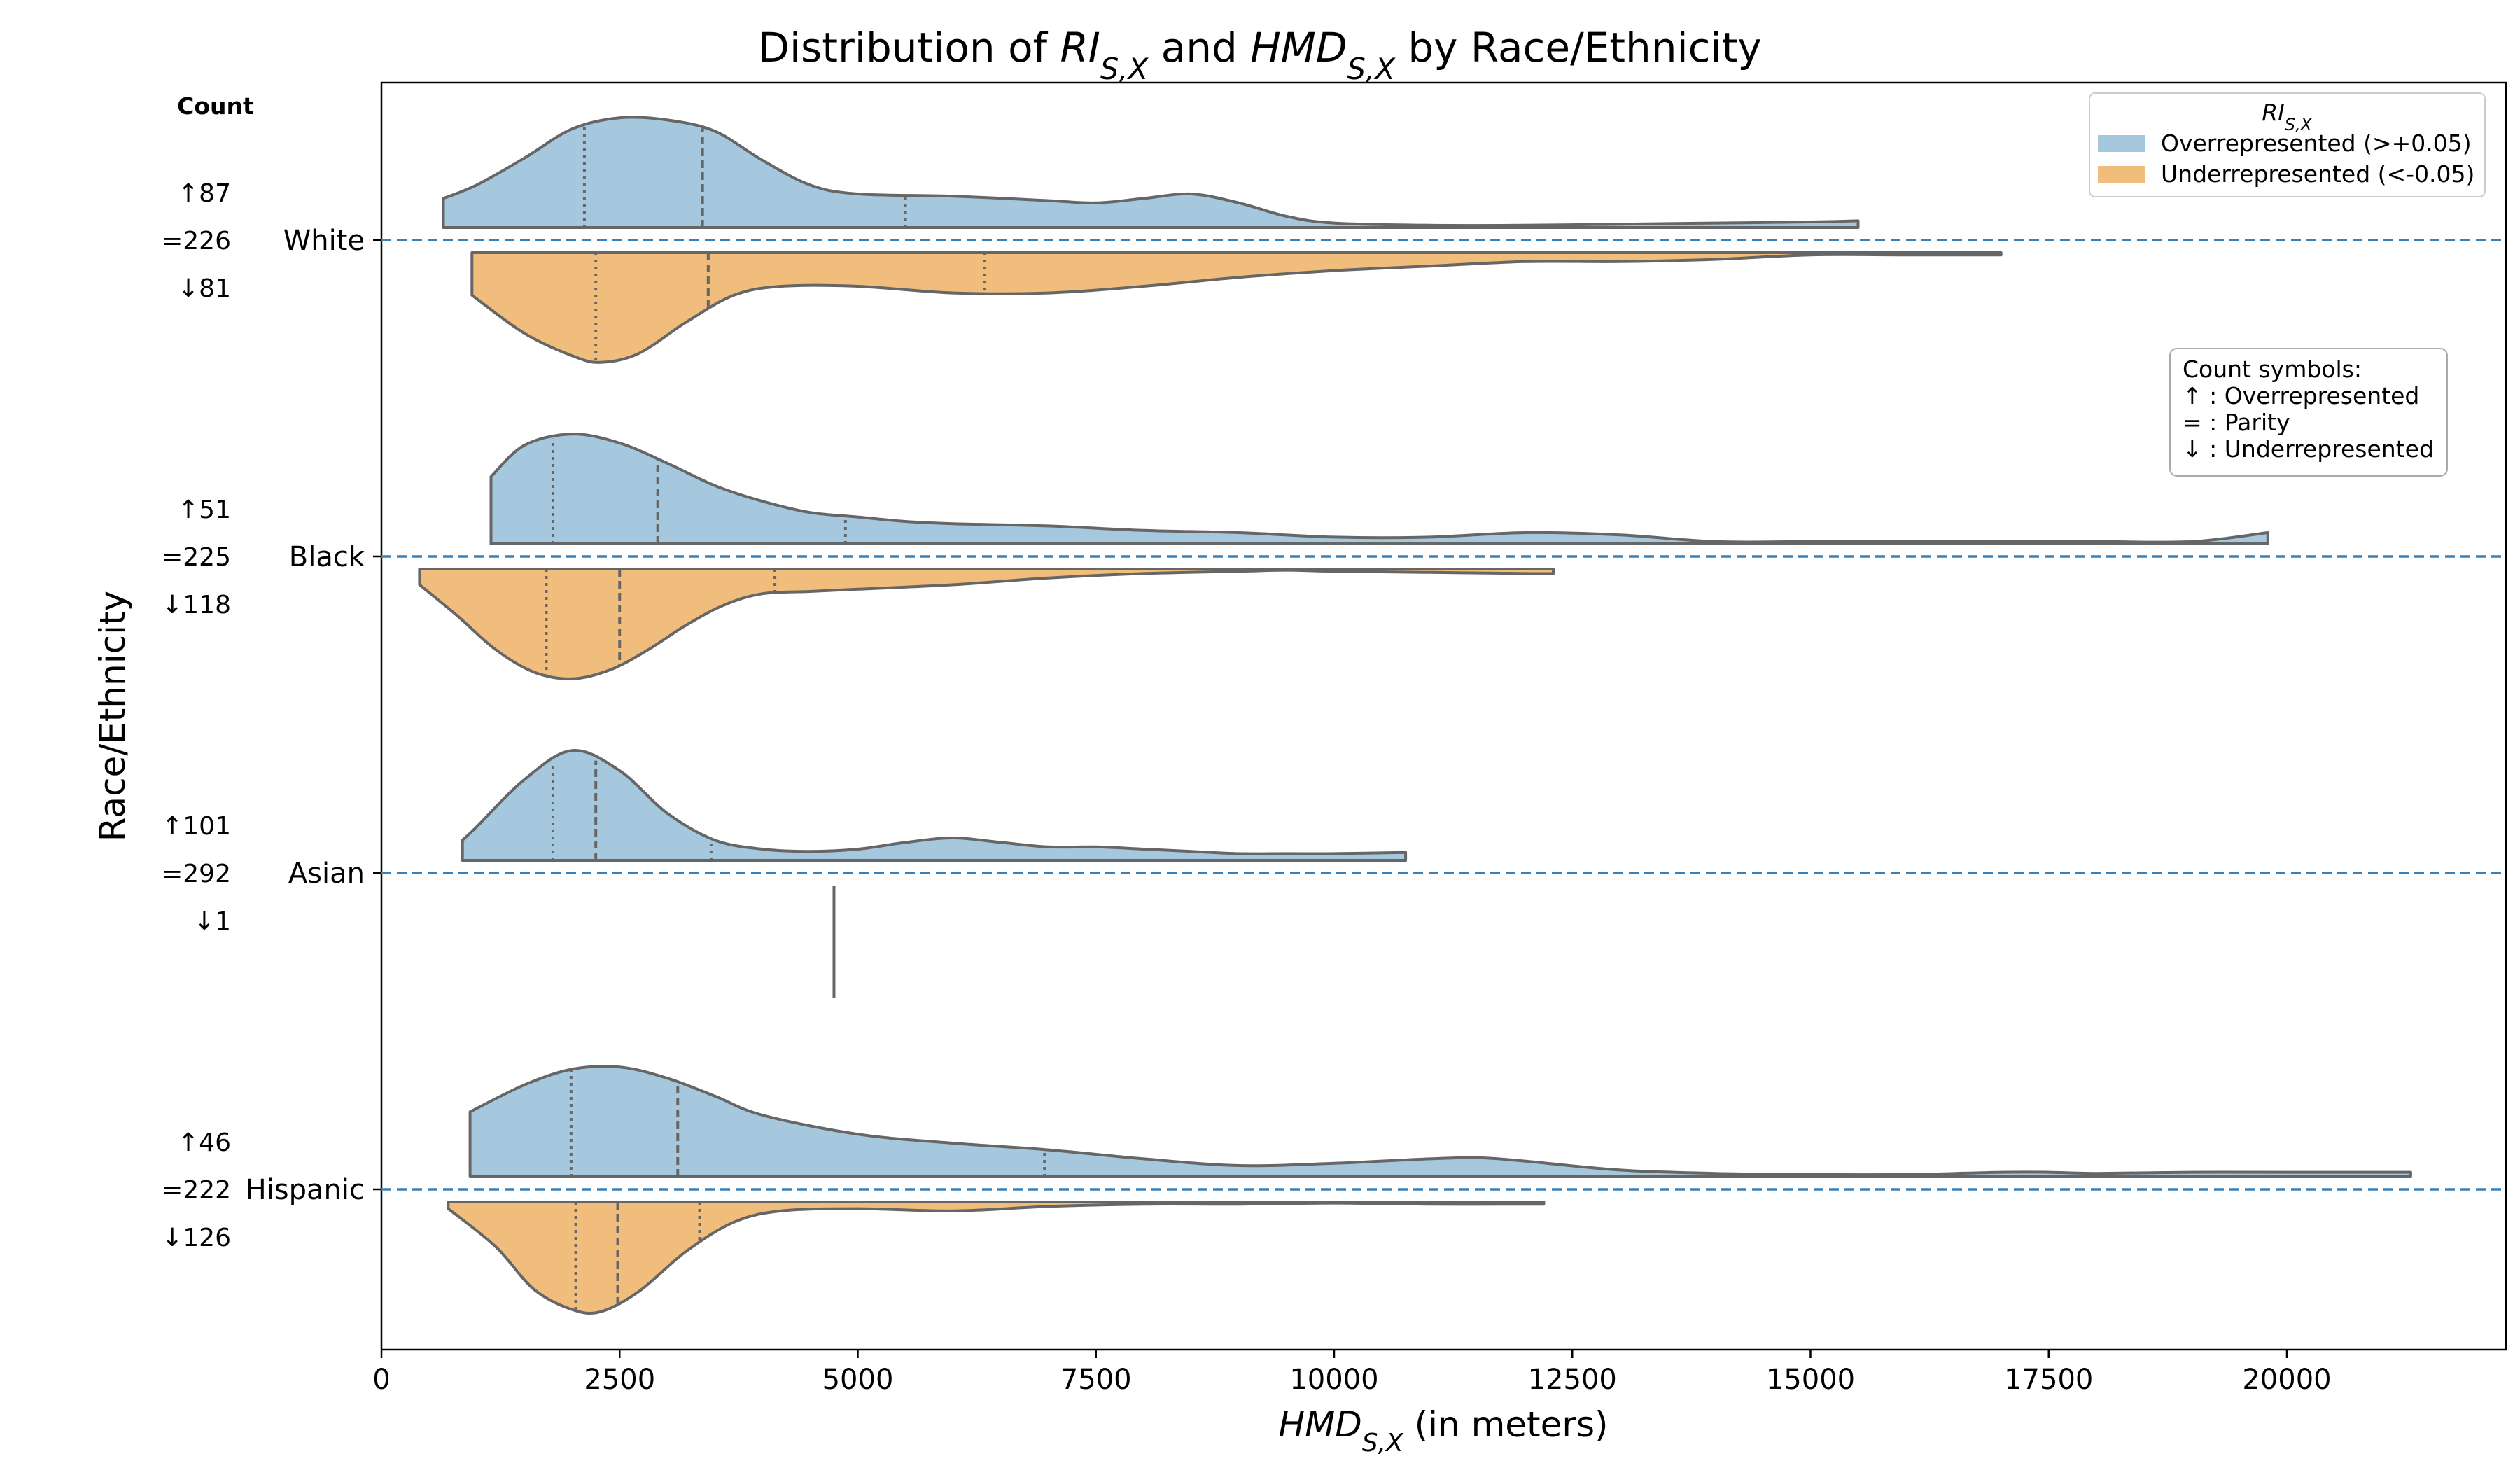  What do you see at coordinates (2048, 1380) in the screenshot?
I see `x-tick-label: 17500` at bounding box center [2048, 1380].